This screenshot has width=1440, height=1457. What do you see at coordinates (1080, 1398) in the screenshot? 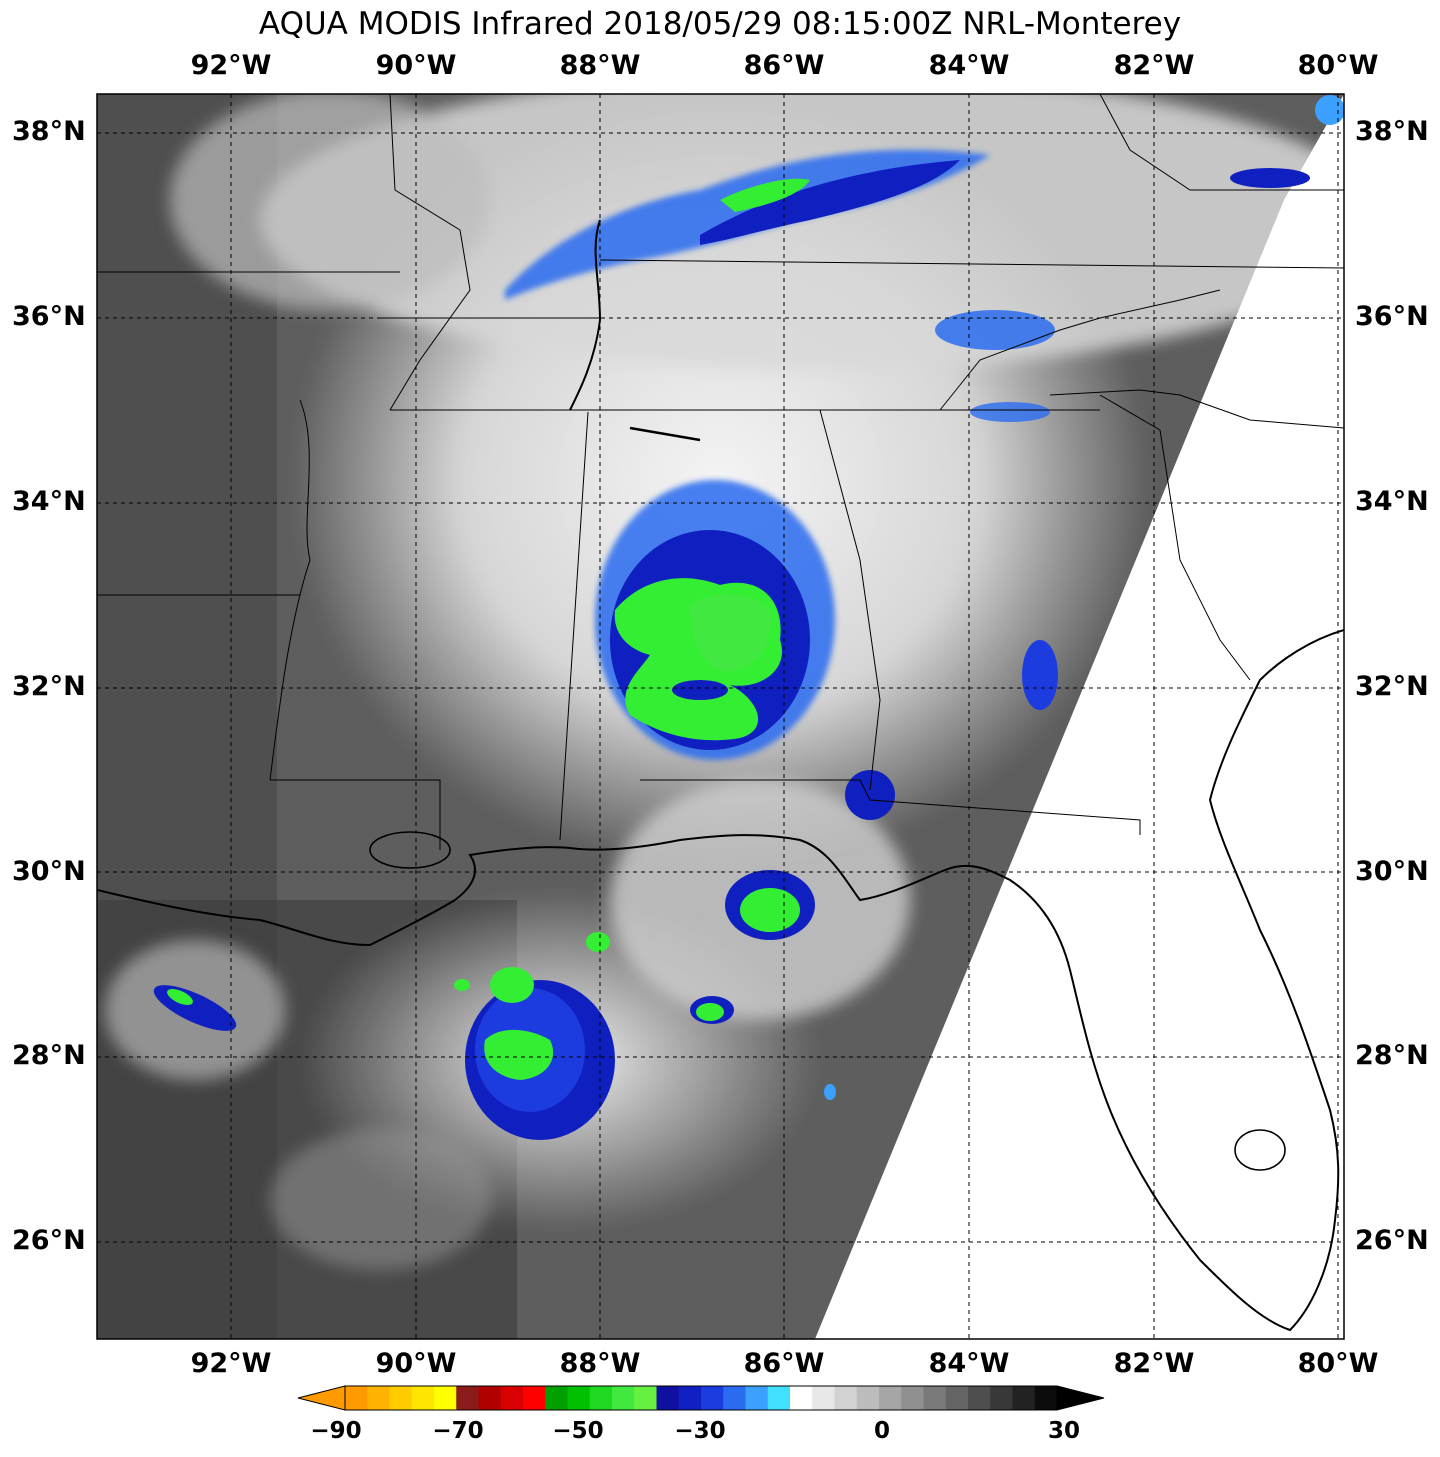
I see `colorbar-max-arrow` at bounding box center [1080, 1398].